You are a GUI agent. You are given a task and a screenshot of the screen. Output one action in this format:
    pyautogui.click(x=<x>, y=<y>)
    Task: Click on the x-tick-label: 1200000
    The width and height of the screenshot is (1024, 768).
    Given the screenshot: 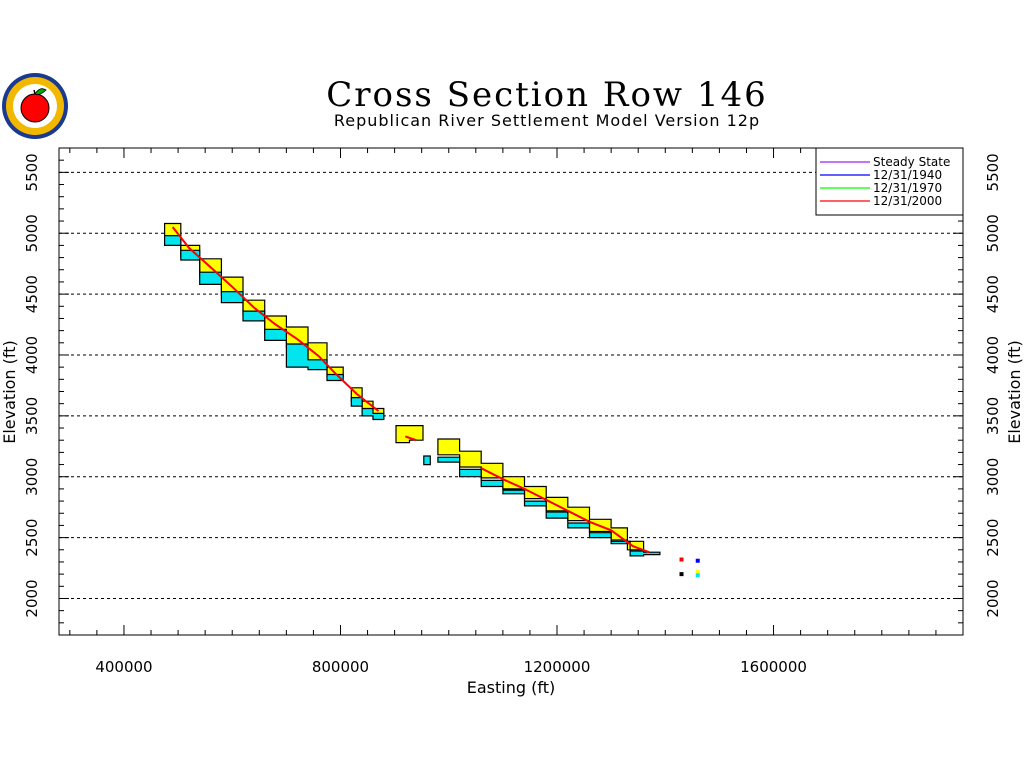 What is the action you would take?
    pyautogui.click(x=557, y=667)
    